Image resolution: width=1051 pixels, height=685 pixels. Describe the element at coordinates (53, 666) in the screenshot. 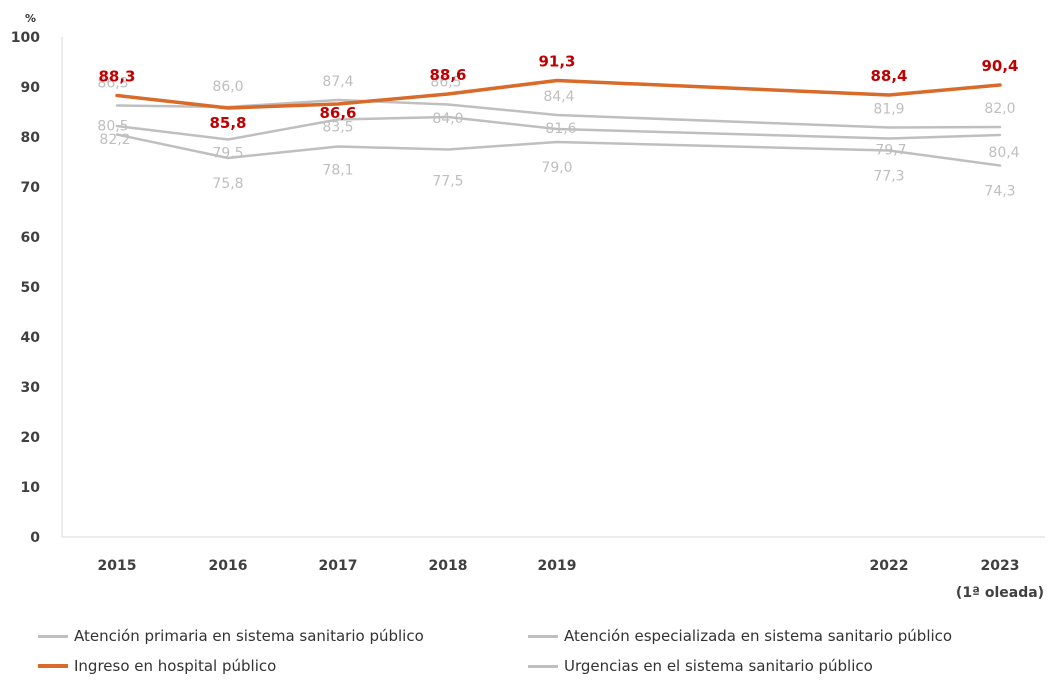

I see `legend-swatch-hospital` at that location.